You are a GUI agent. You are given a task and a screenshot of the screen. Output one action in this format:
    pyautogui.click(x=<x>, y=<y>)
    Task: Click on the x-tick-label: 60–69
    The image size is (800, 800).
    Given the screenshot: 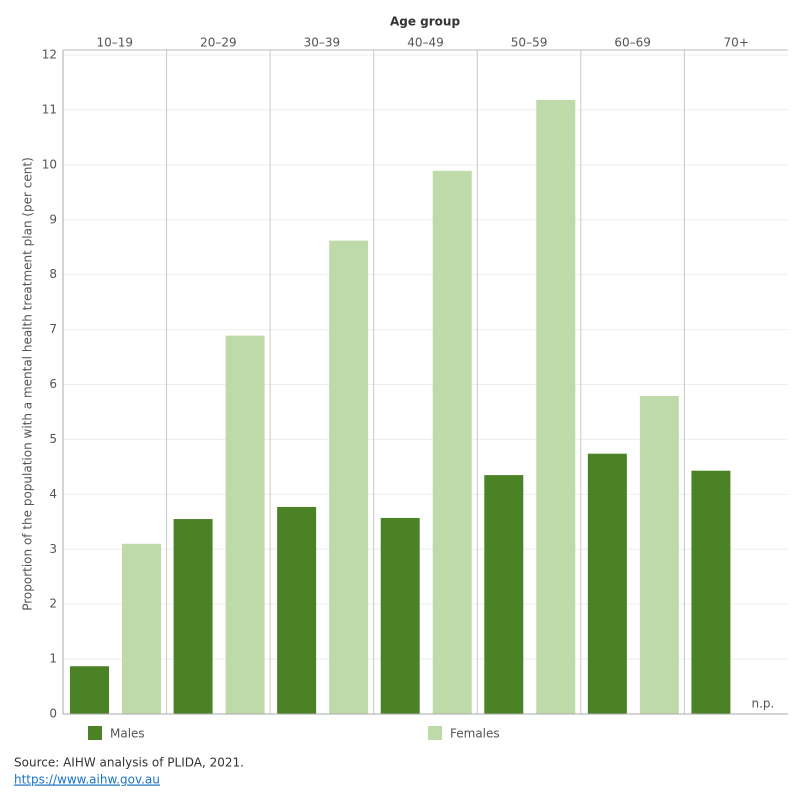 What is the action you would take?
    pyautogui.click(x=632, y=43)
    